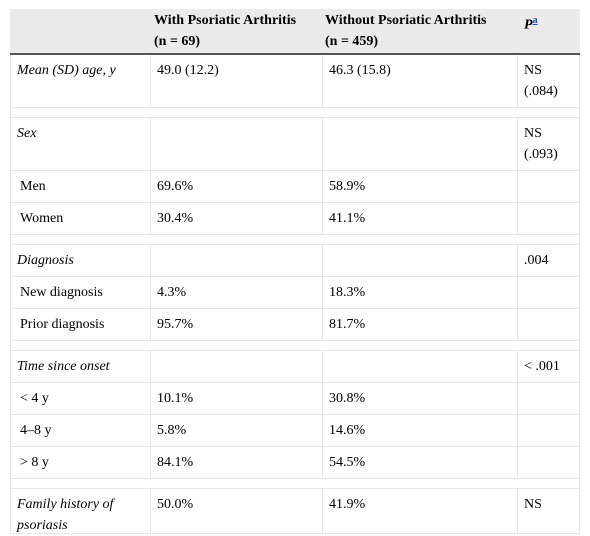 The height and width of the screenshot is (536, 590). I want to click on value-without-psa: 18.3%, so click(420, 292).